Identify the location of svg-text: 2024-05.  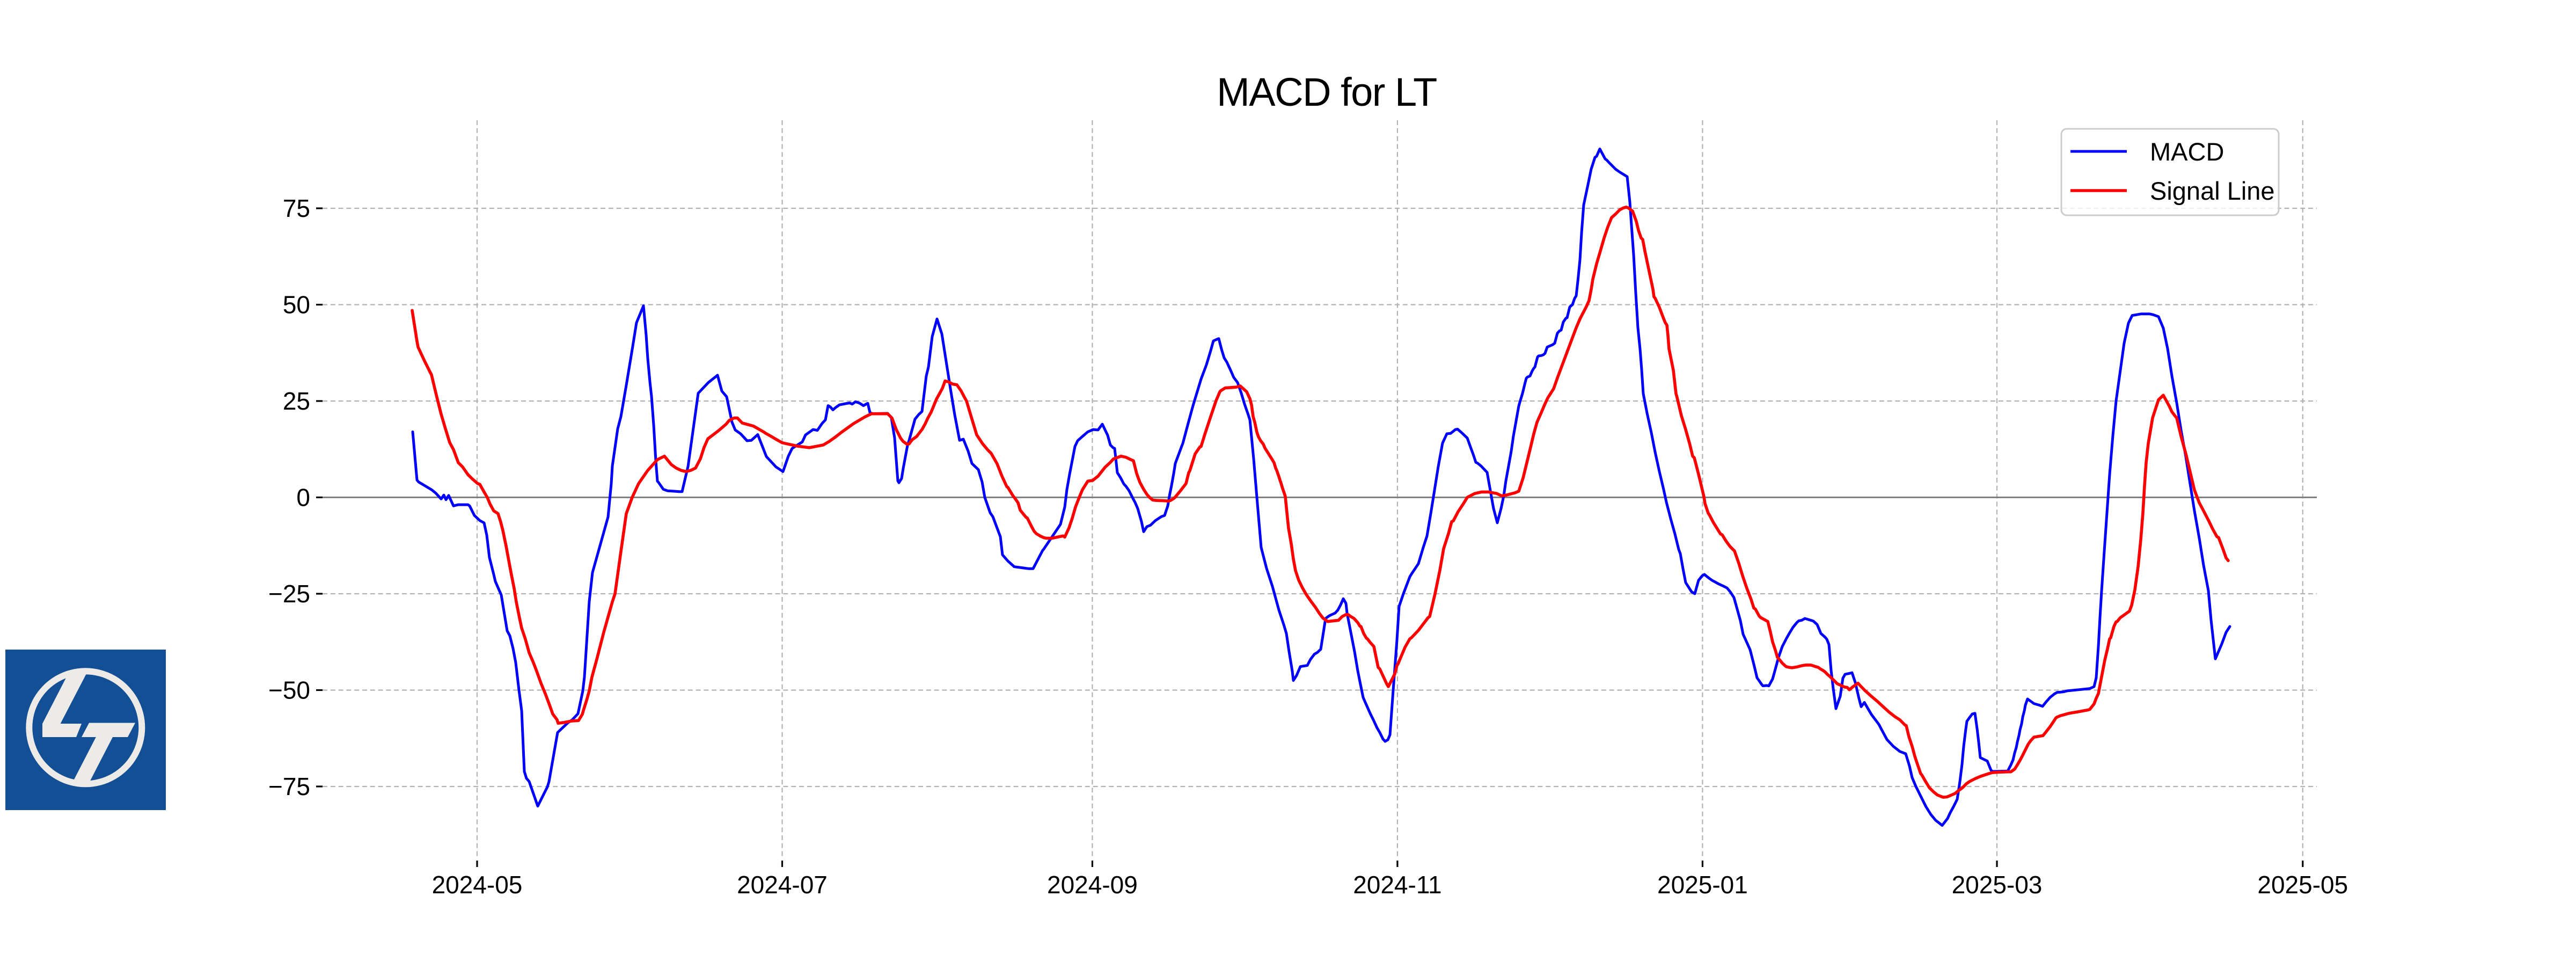
(477, 885).